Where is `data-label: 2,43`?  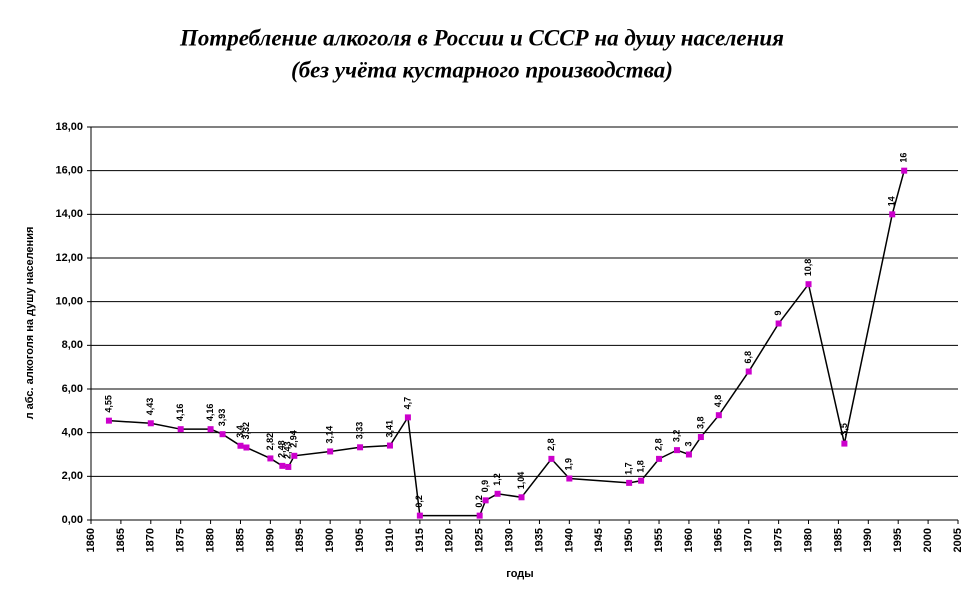
data-label: 2,43 is located at coordinates (288, 450).